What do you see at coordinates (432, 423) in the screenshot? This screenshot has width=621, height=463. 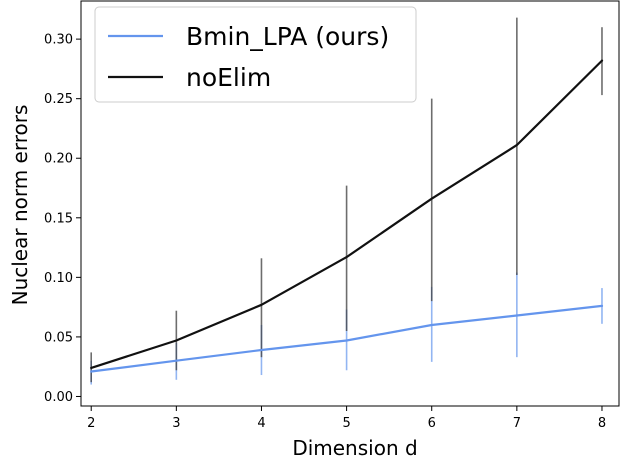 I see `x-tick-label: 6` at bounding box center [432, 423].